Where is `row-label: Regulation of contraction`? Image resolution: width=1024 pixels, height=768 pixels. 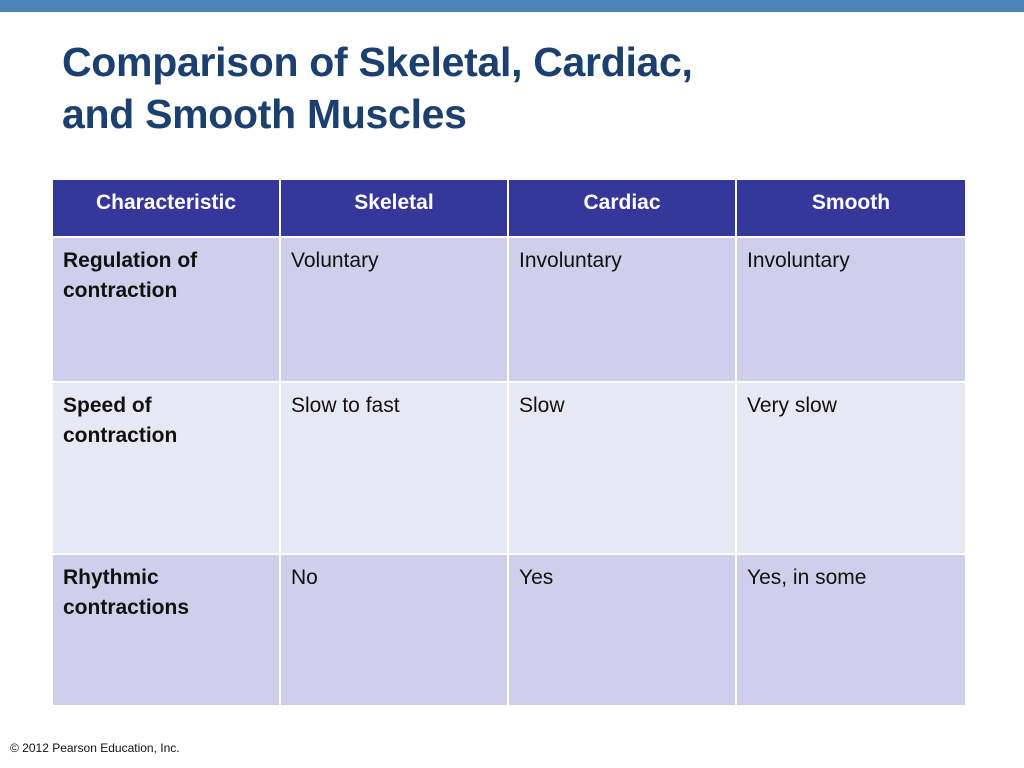 row-label: Regulation of contraction is located at coordinates (166, 309).